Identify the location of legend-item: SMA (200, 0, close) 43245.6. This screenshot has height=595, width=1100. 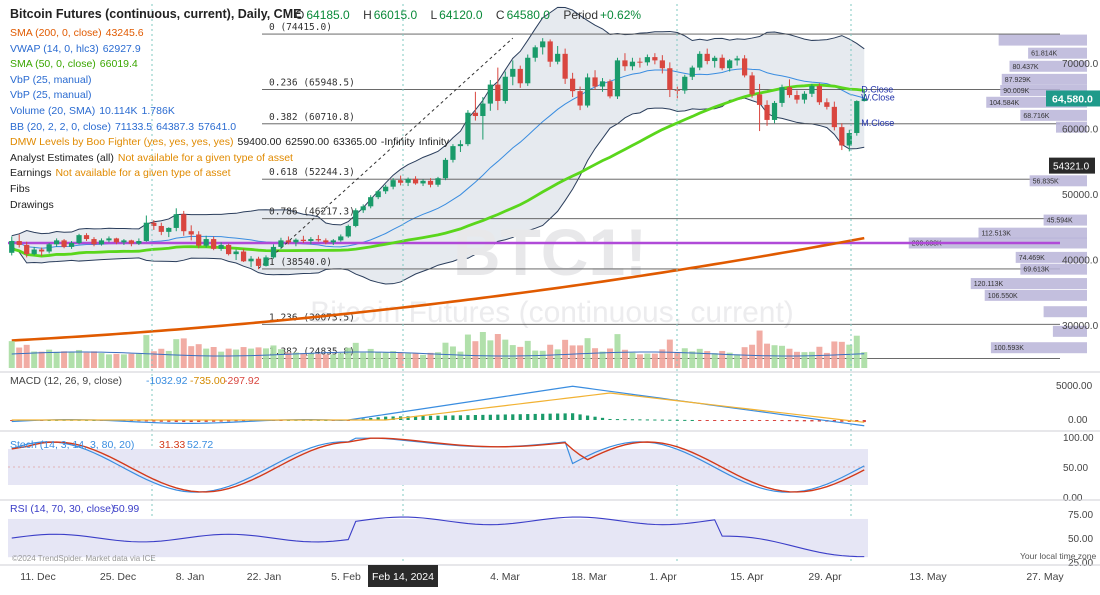
(79, 33).